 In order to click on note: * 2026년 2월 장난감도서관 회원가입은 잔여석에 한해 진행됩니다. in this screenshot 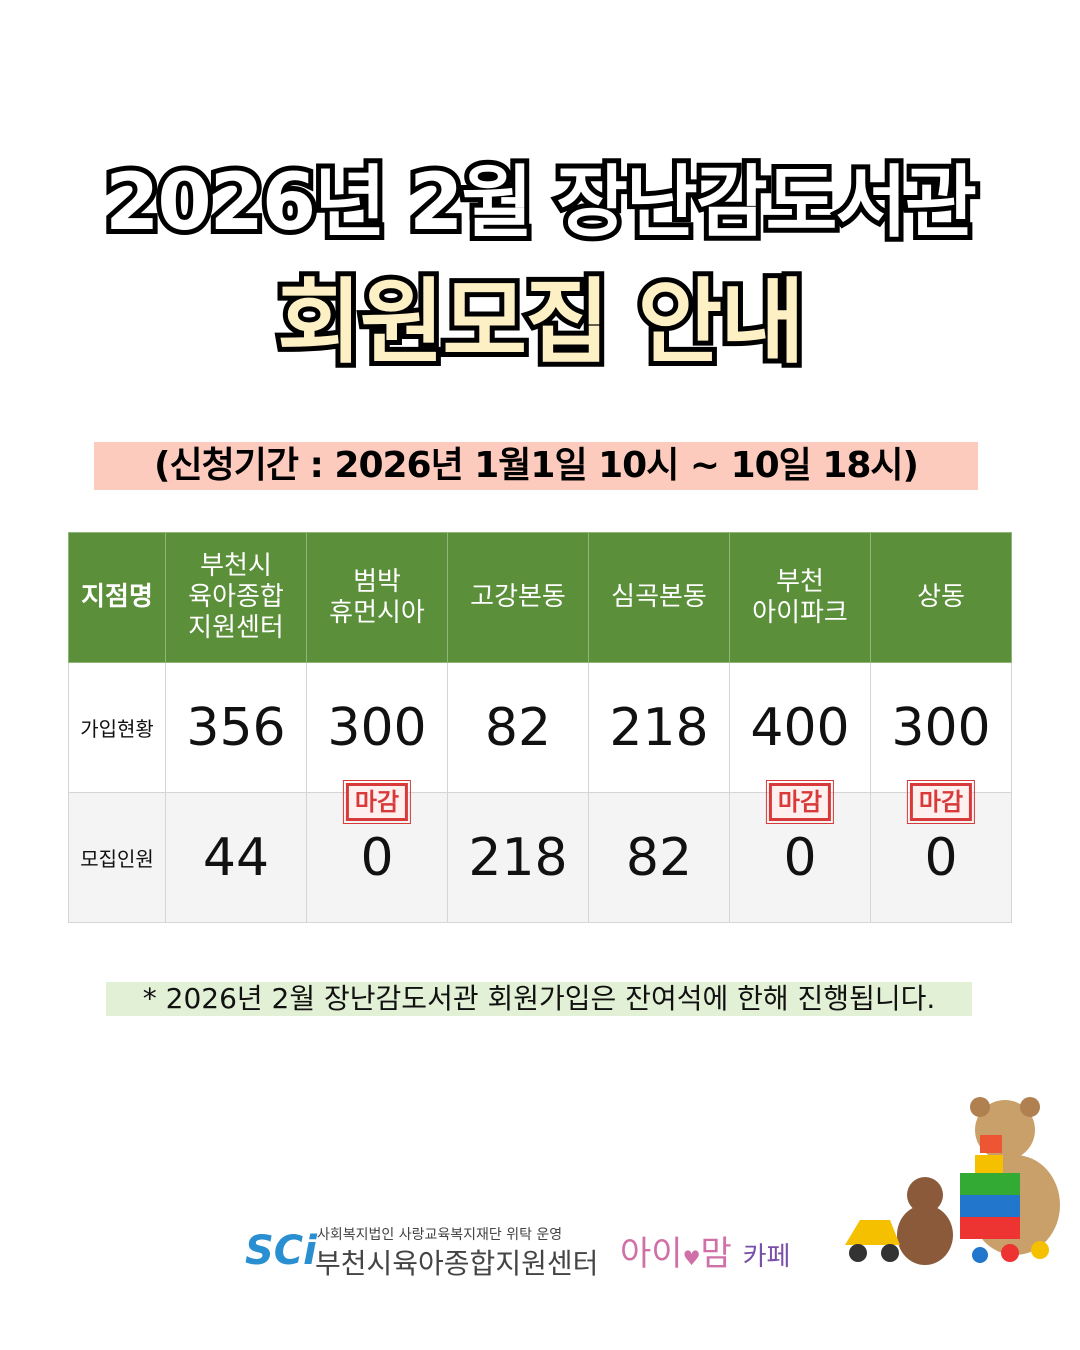, I will do `click(539, 999)`.